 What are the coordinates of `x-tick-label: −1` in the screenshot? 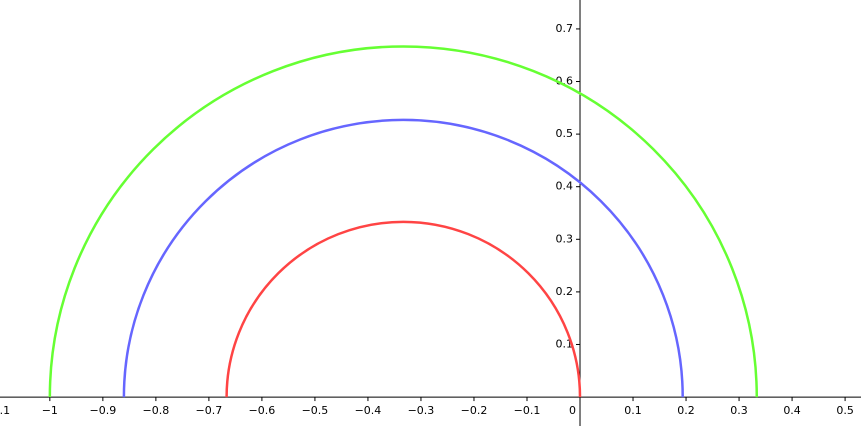 It's located at (50, 410).